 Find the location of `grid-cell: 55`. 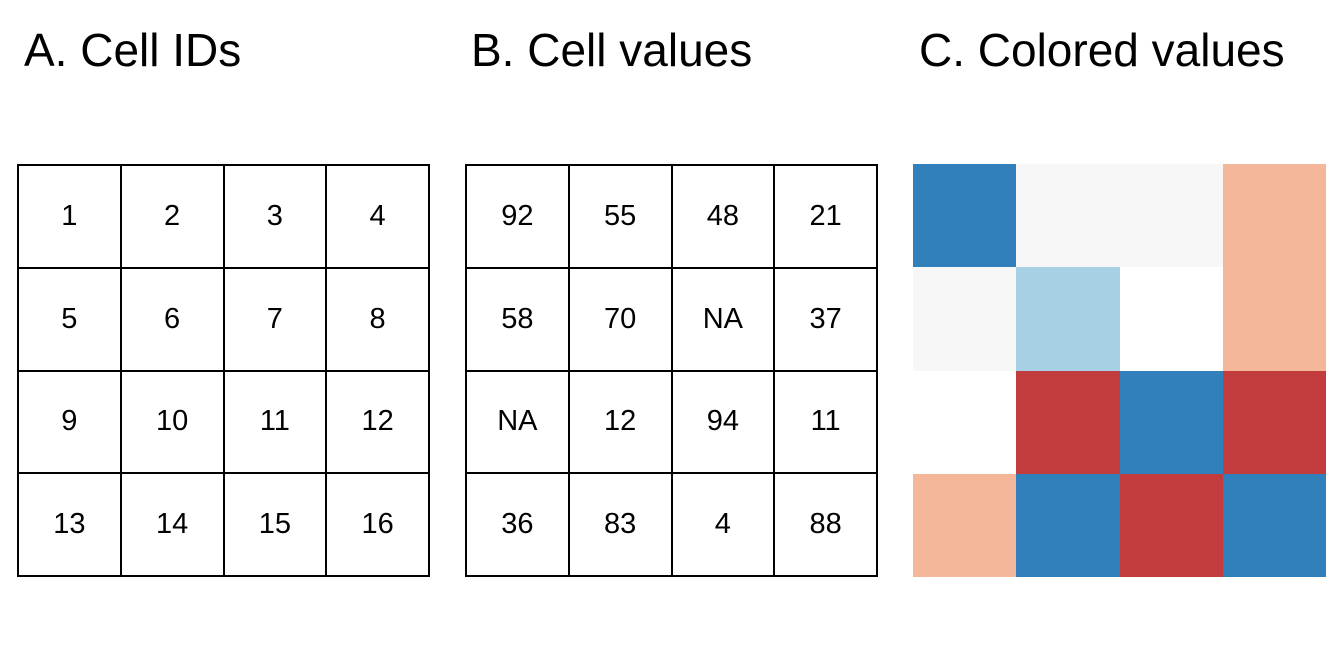

grid-cell: 55 is located at coordinates (621, 217).